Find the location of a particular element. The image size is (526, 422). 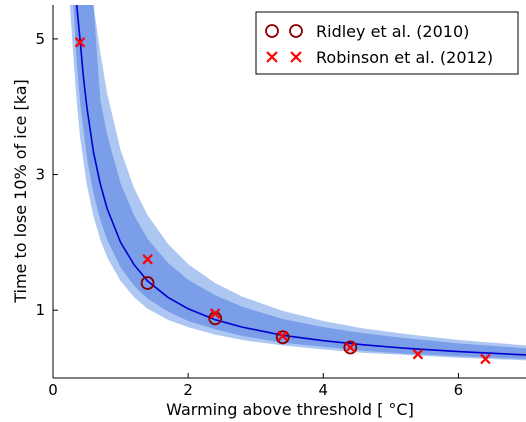

legend-entry-ridley: Ridley et al. (2010) is located at coordinates (367, 31).